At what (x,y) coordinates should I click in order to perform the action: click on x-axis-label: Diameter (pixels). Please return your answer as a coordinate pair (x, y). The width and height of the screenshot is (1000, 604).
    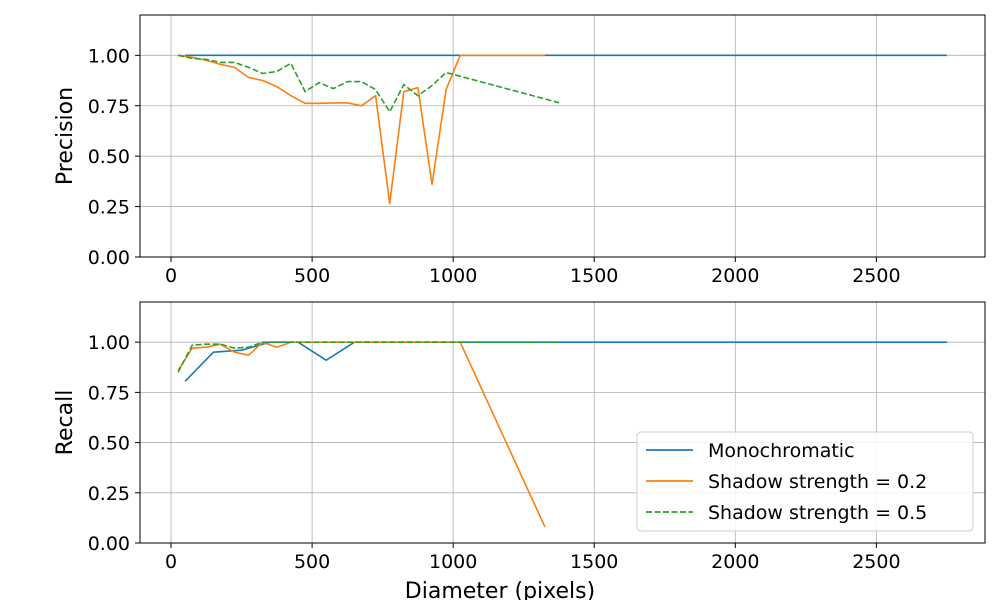
    Looking at the image, I should click on (500, 589).